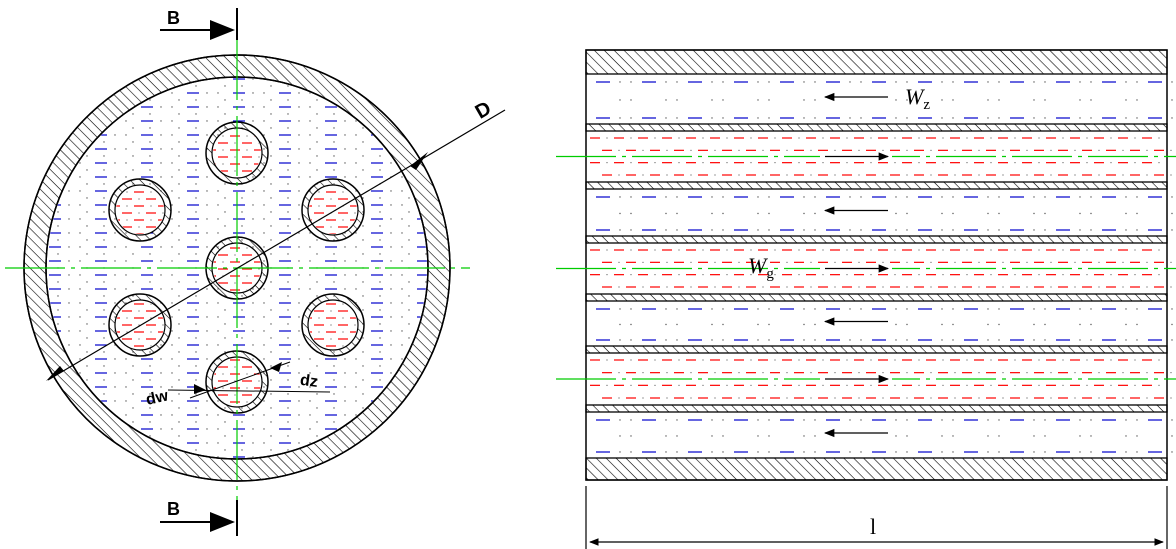 The height and width of the screenshot is (549, 1176). What do you see at coordinates (484, 110) in the screenshot?
I see `shell-diameter-label: D` at bounding box center [484, 110].